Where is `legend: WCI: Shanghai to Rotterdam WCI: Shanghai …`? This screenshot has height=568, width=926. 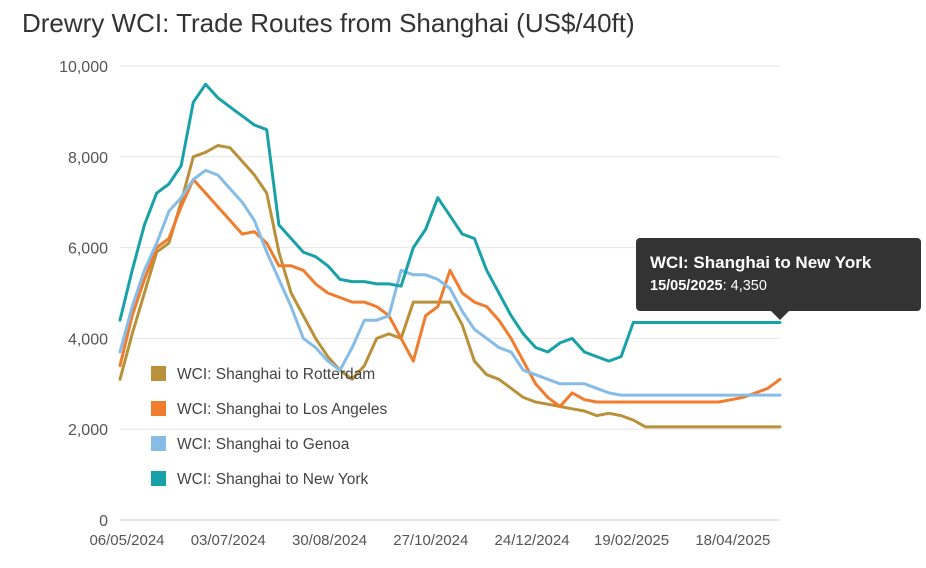
legend: WCI: Shanghai to Rotterdam WCI: Shanghai … is located at coordinates (269, 427).